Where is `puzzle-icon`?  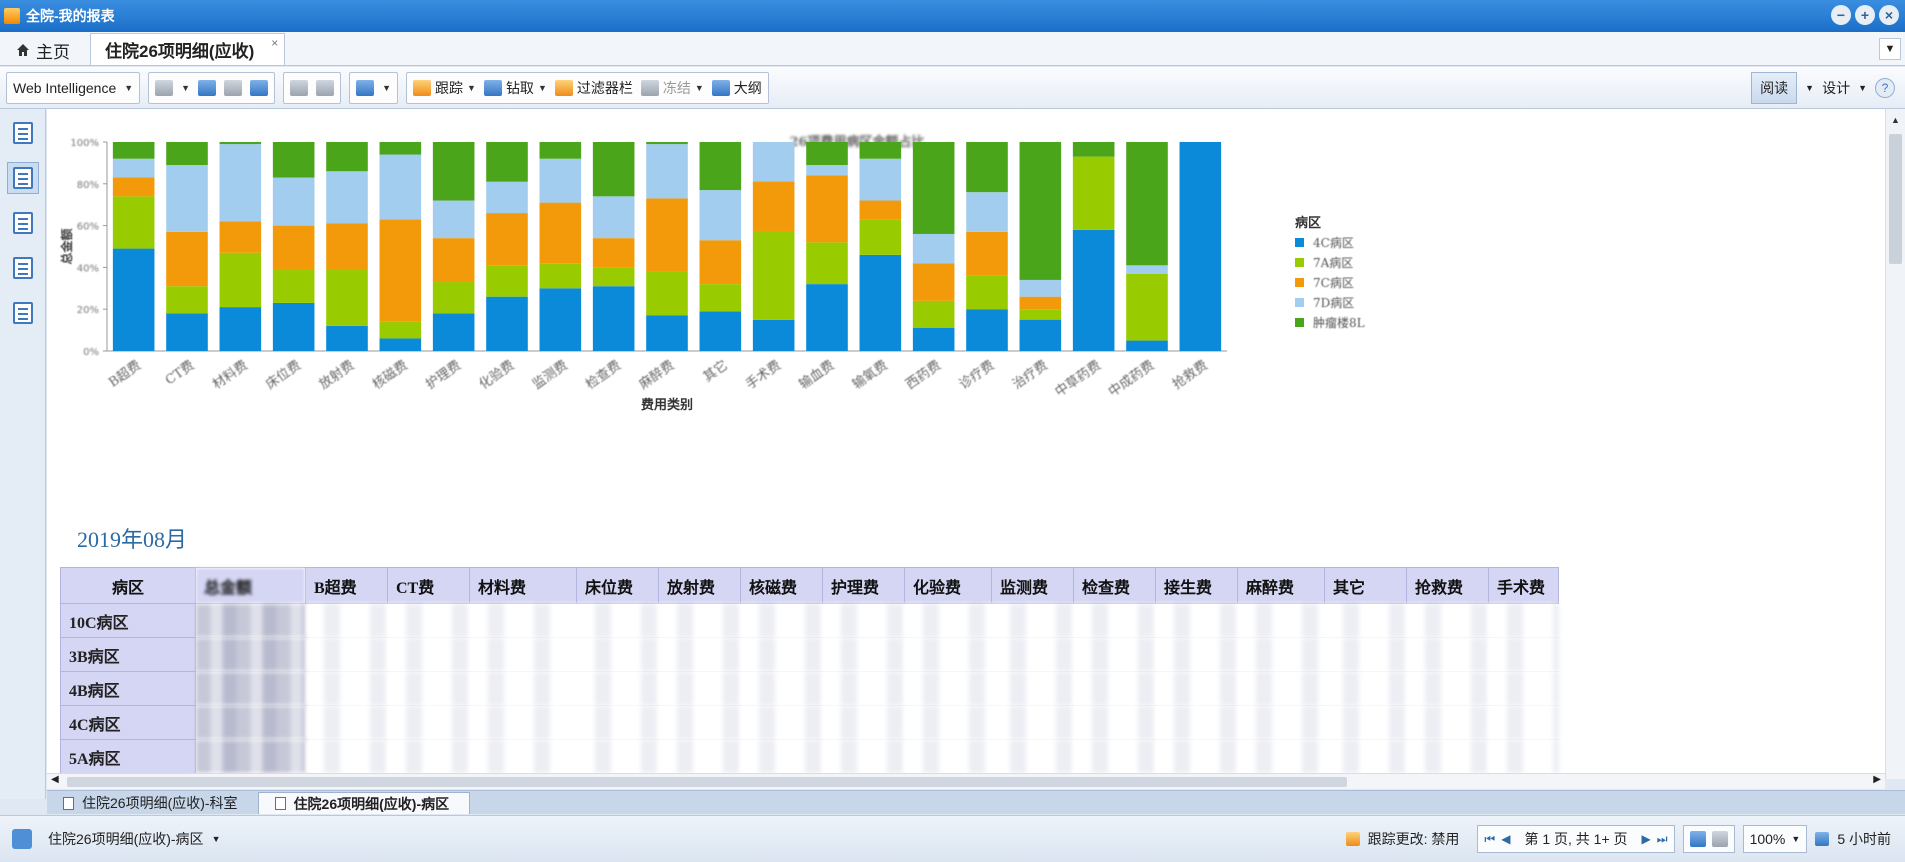 puzzle-icon is located at coordinates (22, 839).